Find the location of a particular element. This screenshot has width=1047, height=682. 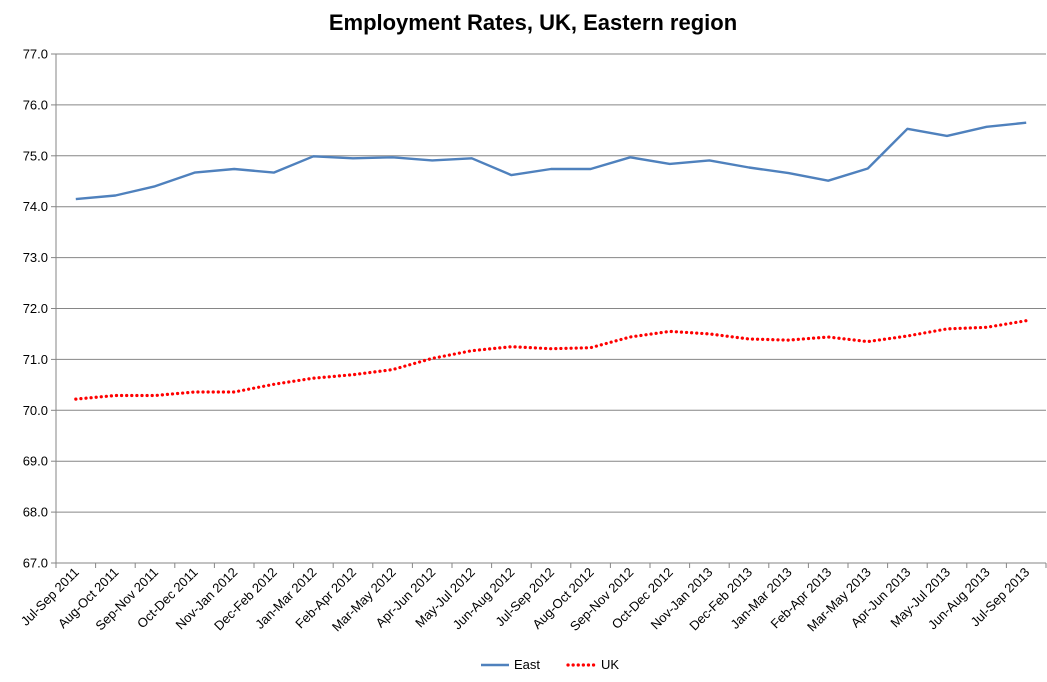

y-tick-label: 68.0 is located at coordinates (35, 512).